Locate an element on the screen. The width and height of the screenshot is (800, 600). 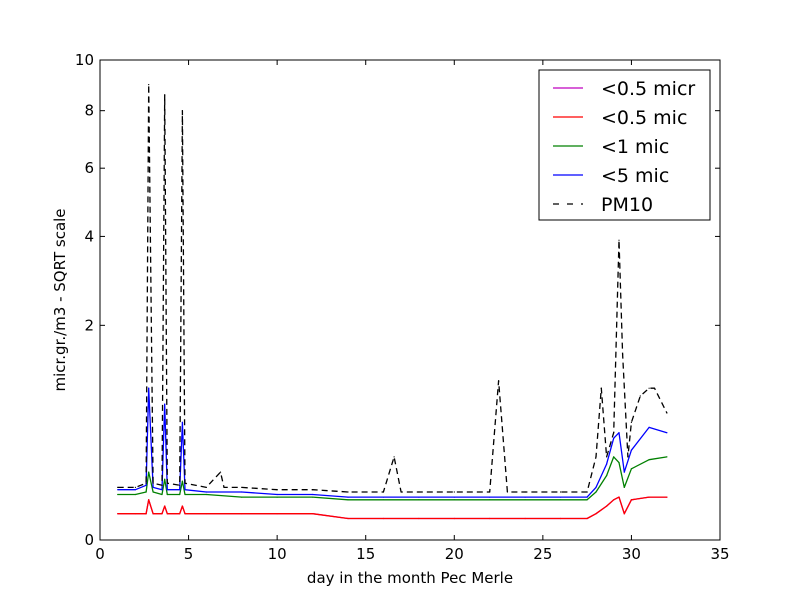
x-tick-label-5: 25 is located at coordinates (542, 554).